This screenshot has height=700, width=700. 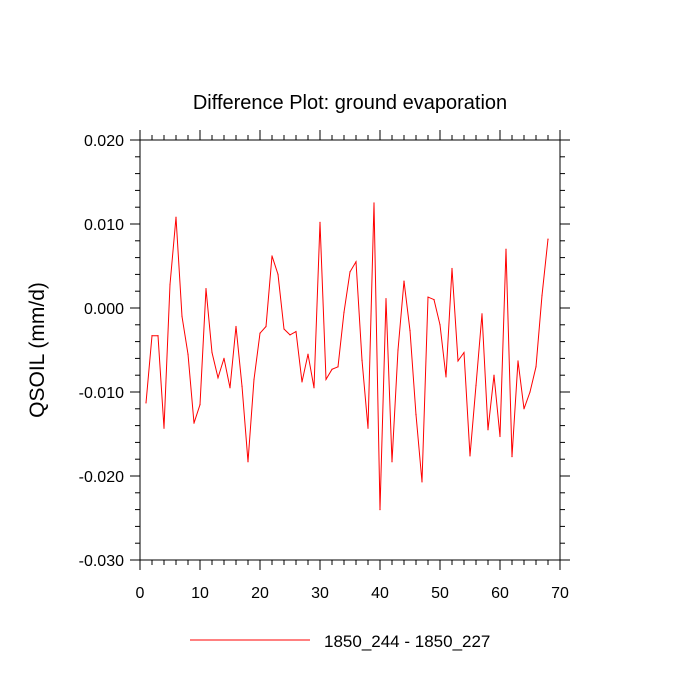 What do you see at coordinates (101, 477) in the screenshot?
I see `y-tick-label: -0.020` at bounding box center [101, 477].